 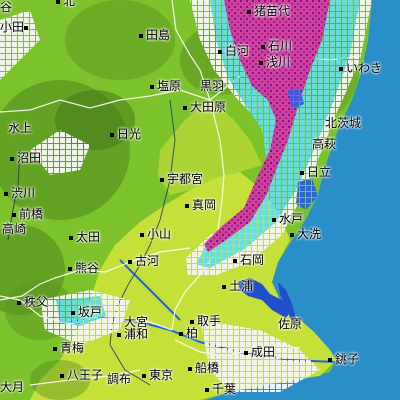 I want to click on city-label-choshi: 銚子, so click(x=343, y=359).